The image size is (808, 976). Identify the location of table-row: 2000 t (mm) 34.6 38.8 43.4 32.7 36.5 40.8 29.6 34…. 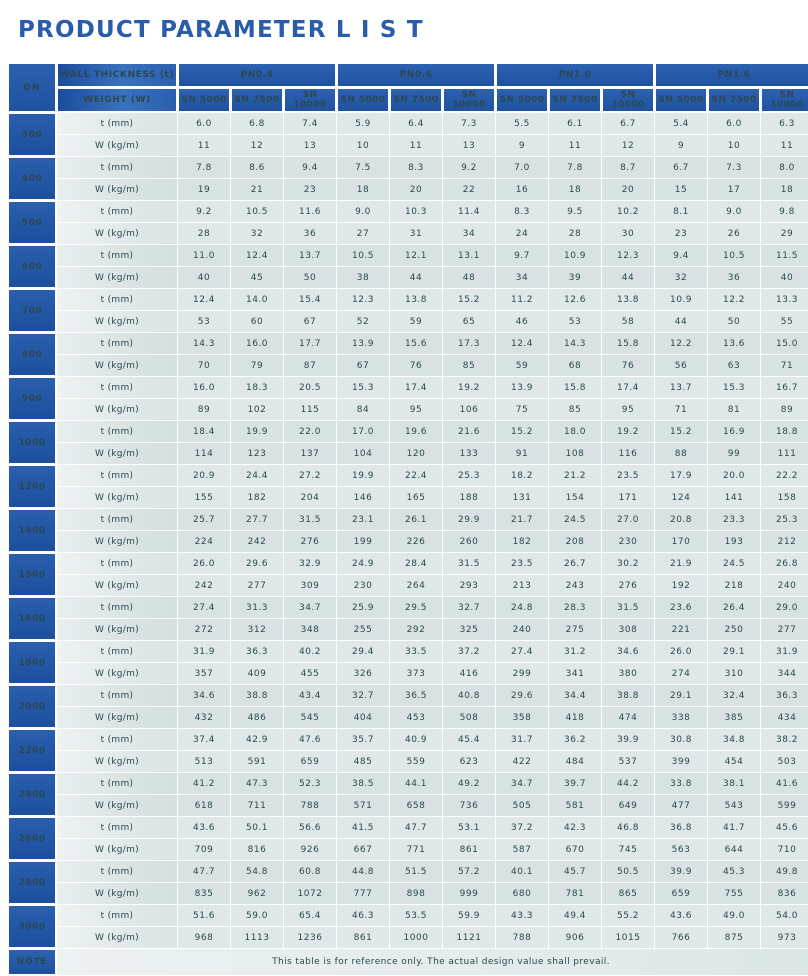
(408, 706).